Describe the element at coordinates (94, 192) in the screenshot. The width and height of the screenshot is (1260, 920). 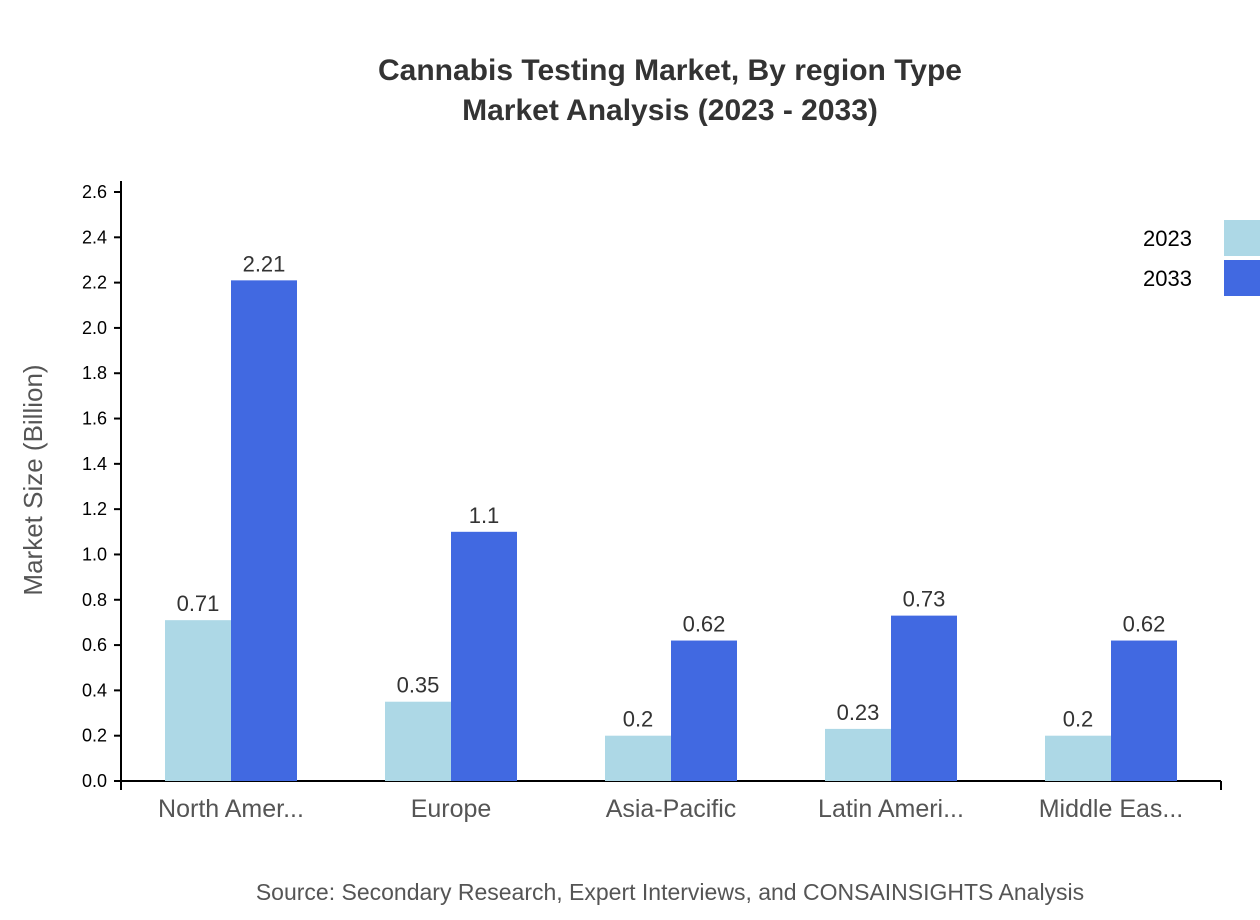
I see `y-tick-label: 2.6` at that location.